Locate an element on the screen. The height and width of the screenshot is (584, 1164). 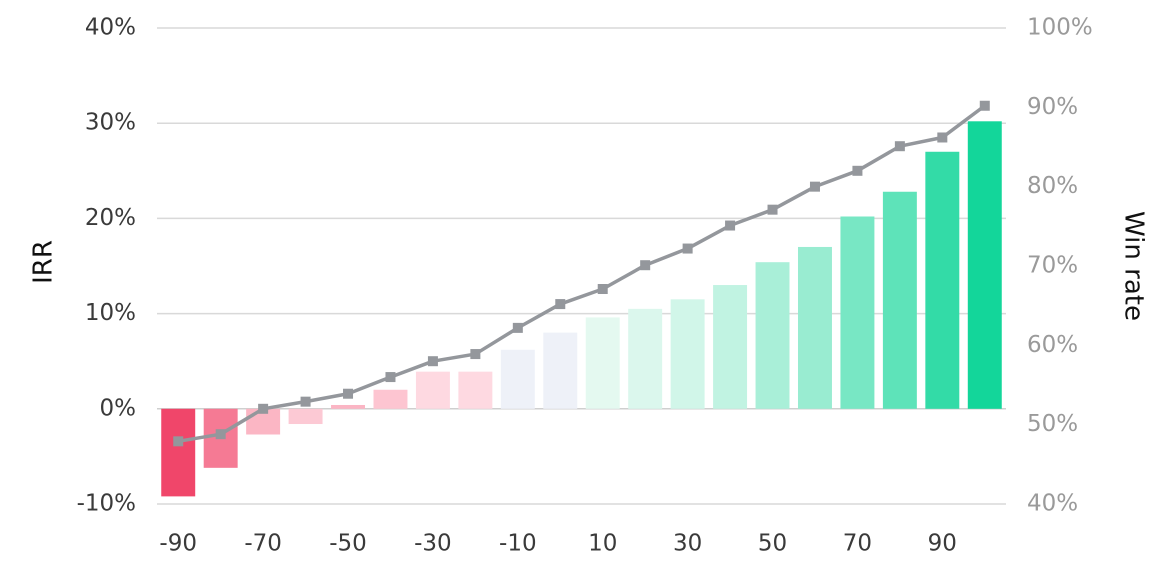
x-tick-label: 50 is located at coordinates (772, 544).